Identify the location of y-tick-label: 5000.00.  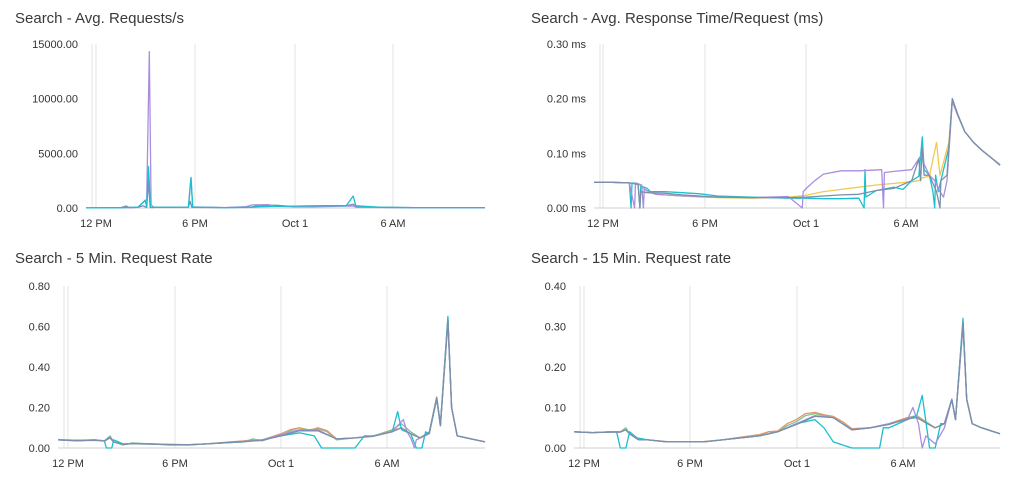
(58, 154).